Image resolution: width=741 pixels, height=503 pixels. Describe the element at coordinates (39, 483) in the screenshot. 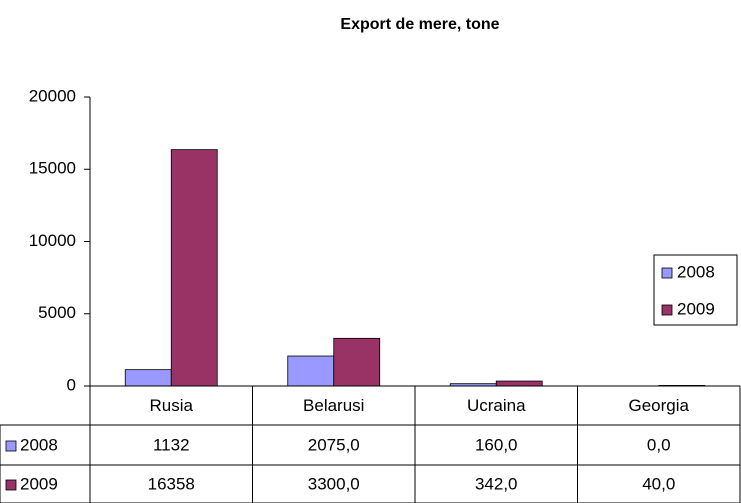

I see `table-row-label: 2009` at that location.